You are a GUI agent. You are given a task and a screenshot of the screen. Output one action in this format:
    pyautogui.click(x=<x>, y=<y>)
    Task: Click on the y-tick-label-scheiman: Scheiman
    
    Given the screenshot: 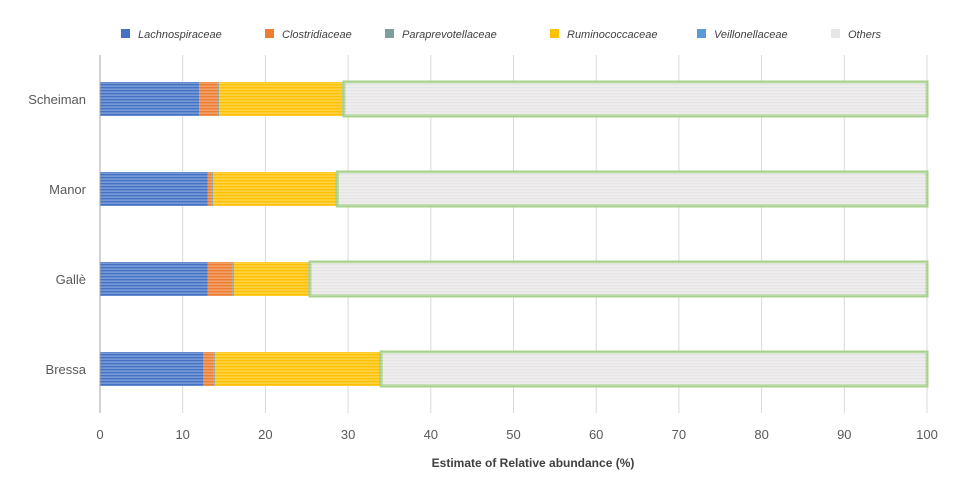 What is the action you would take?
    pyautogui.click(x=57, y=99)
    